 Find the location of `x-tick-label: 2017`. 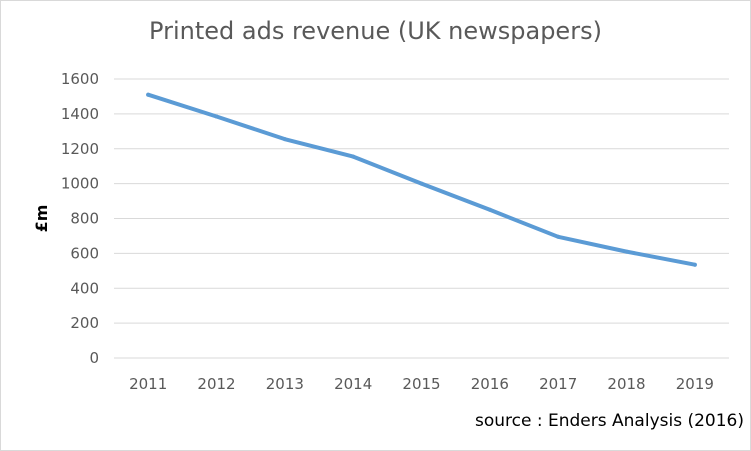

x-tick-label: 2017 is located at coordinates (558, 384).